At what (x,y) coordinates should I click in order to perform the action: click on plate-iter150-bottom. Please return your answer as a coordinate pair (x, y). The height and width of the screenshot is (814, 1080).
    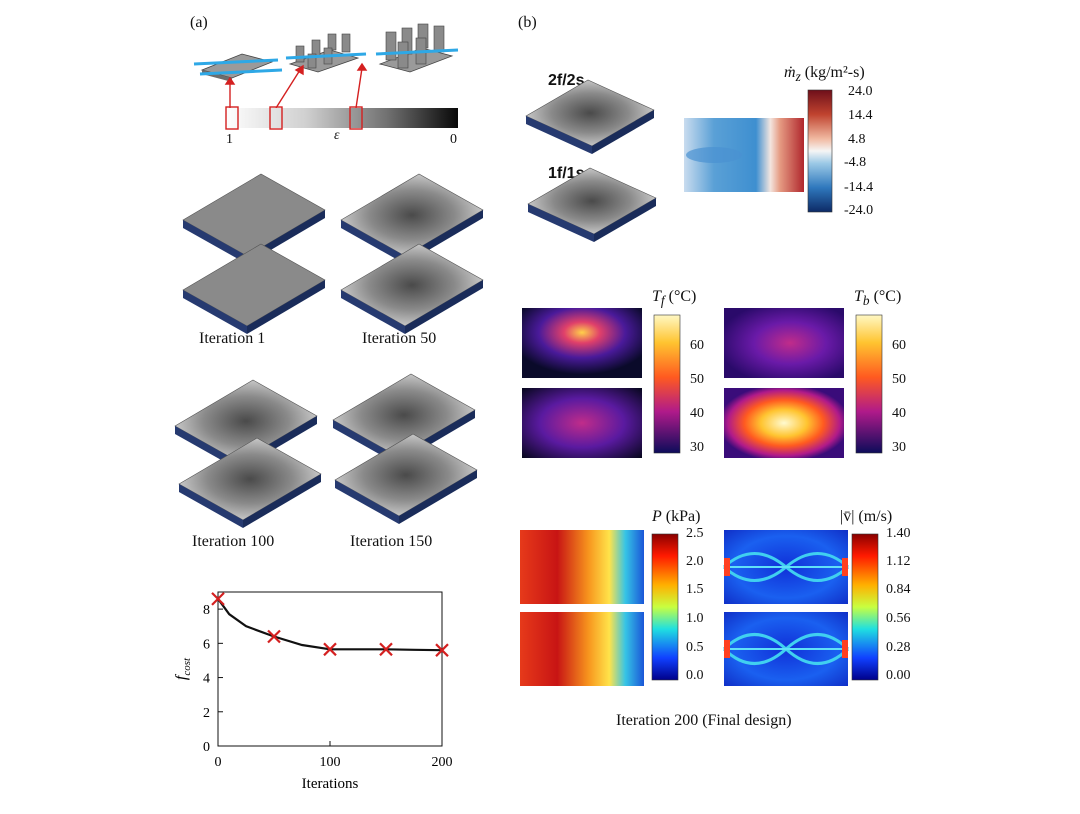
    Looking at the image, I should click on (406, 478).